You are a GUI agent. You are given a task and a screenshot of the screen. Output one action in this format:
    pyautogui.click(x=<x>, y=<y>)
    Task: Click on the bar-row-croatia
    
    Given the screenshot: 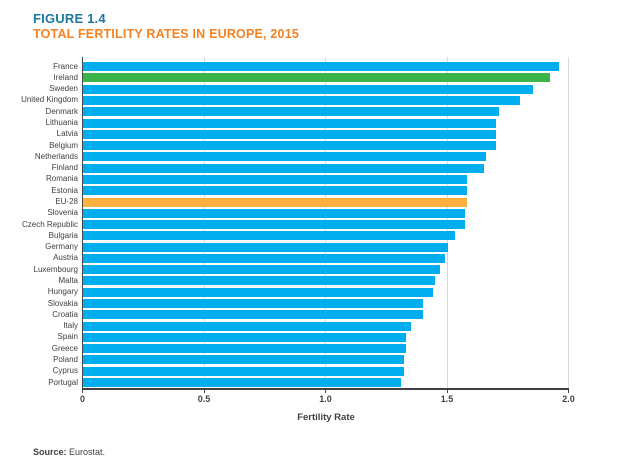 What is the action you would take?
    pyautogui.click(x=326, y=314)
    